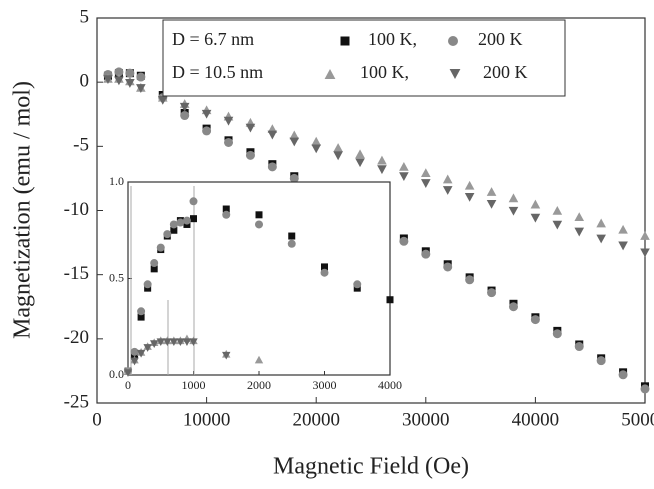 This screenshot has height=489, width=654. I want to click on x-tick-label: 0, so click(128, 385).